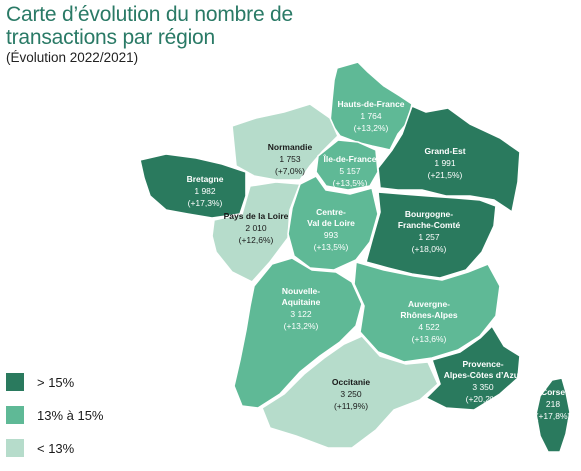  I want to click on region-shape-grand-est, so click(449, 159).